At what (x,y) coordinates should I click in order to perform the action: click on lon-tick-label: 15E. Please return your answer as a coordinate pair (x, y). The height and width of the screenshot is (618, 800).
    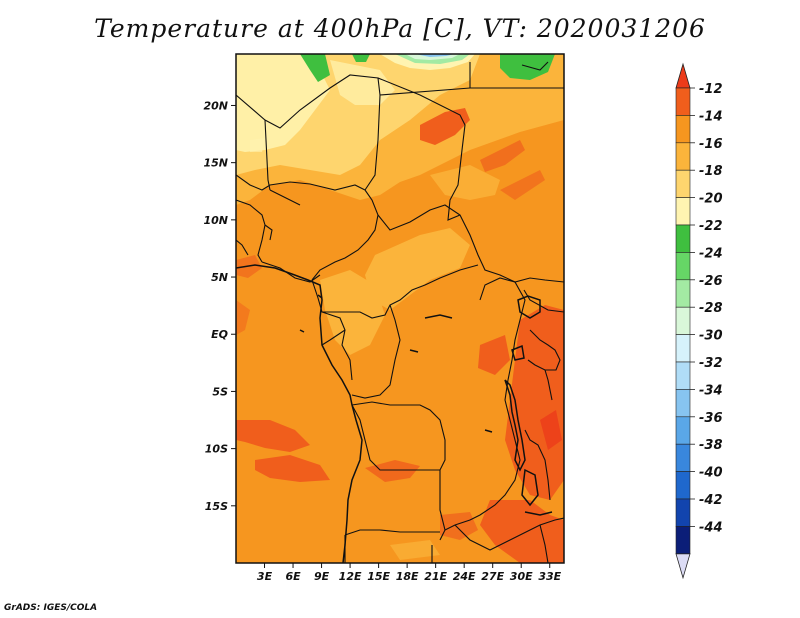
    Looking at the image, I should click on (378, 576).